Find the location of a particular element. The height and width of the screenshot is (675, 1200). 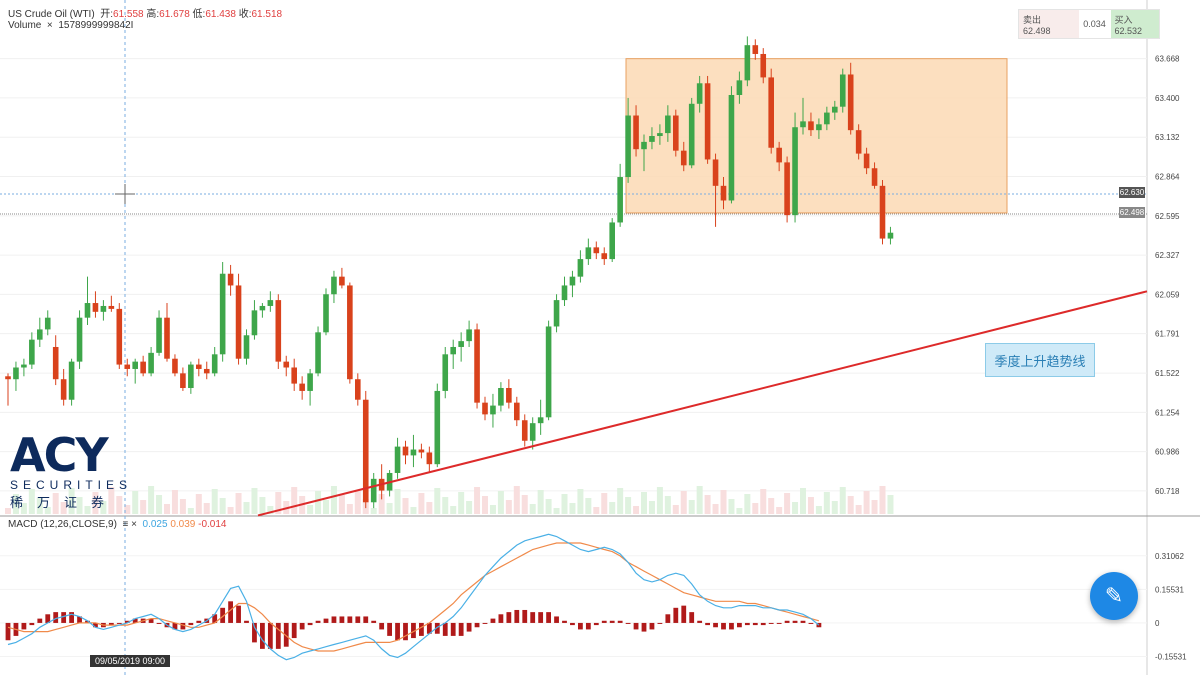

macd-tick-label: -0.15531 is located at coordinates (1171, 657).